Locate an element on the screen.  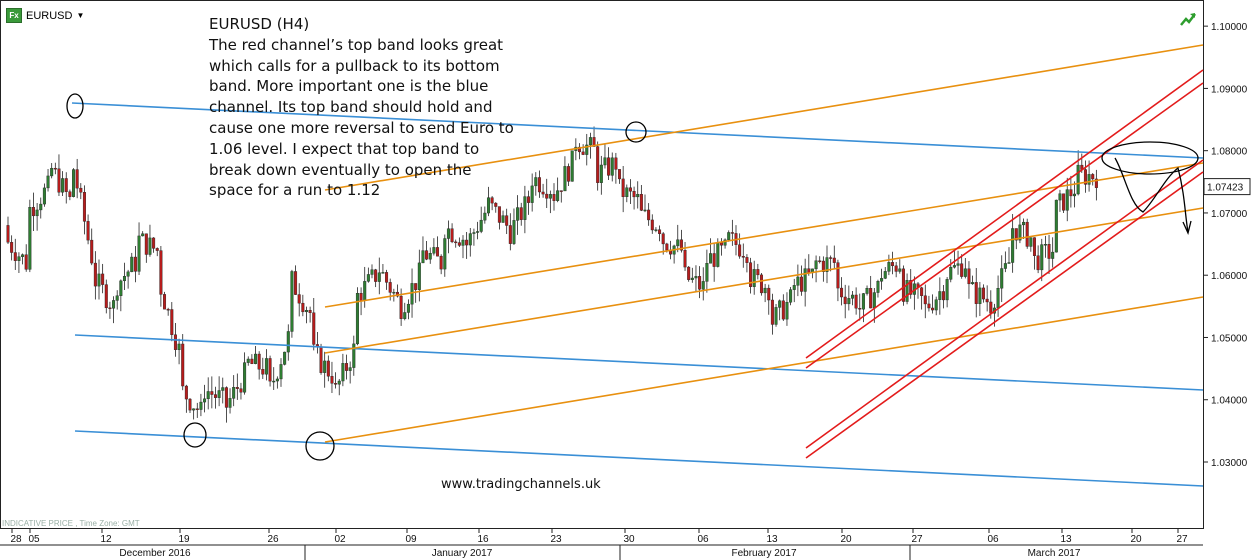
y-tick-label: 1.05000 is located at coordinates (1229, 338).